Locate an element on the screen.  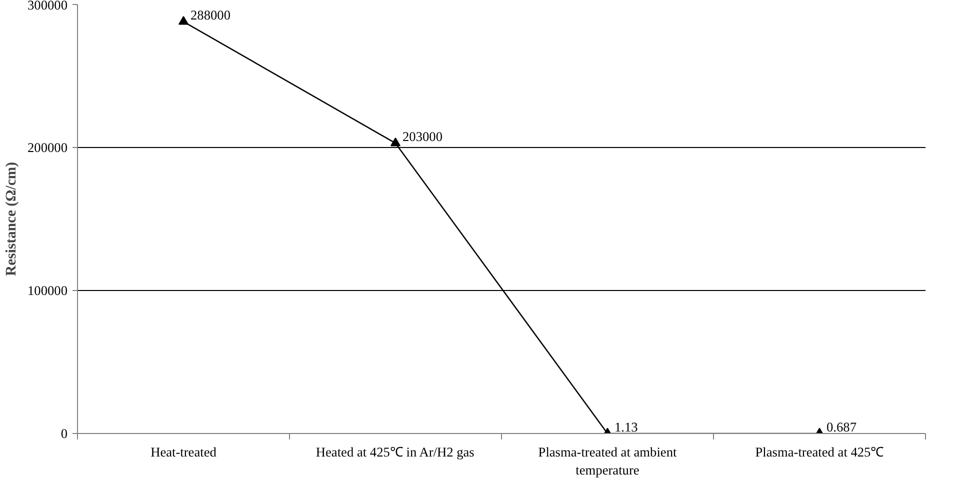
x-tick-label: Heated at 425℃ in Ar/H2 gas is located at coordinates (395, 452).